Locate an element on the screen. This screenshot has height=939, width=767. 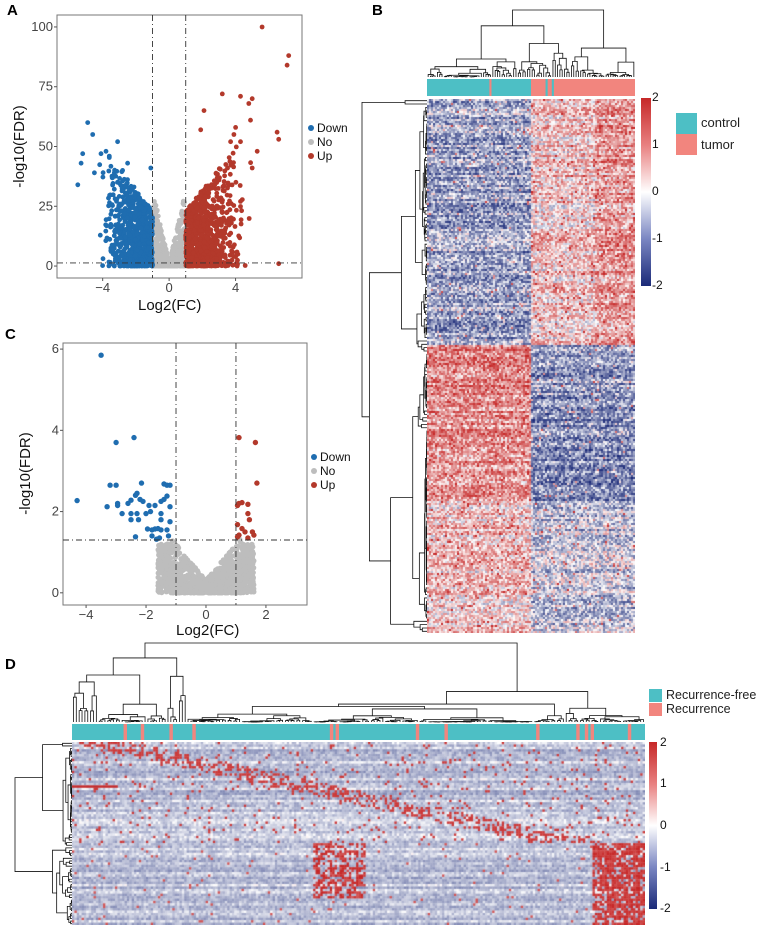
d-colorbar-tick: 0 is located at coordinates (663, 825).